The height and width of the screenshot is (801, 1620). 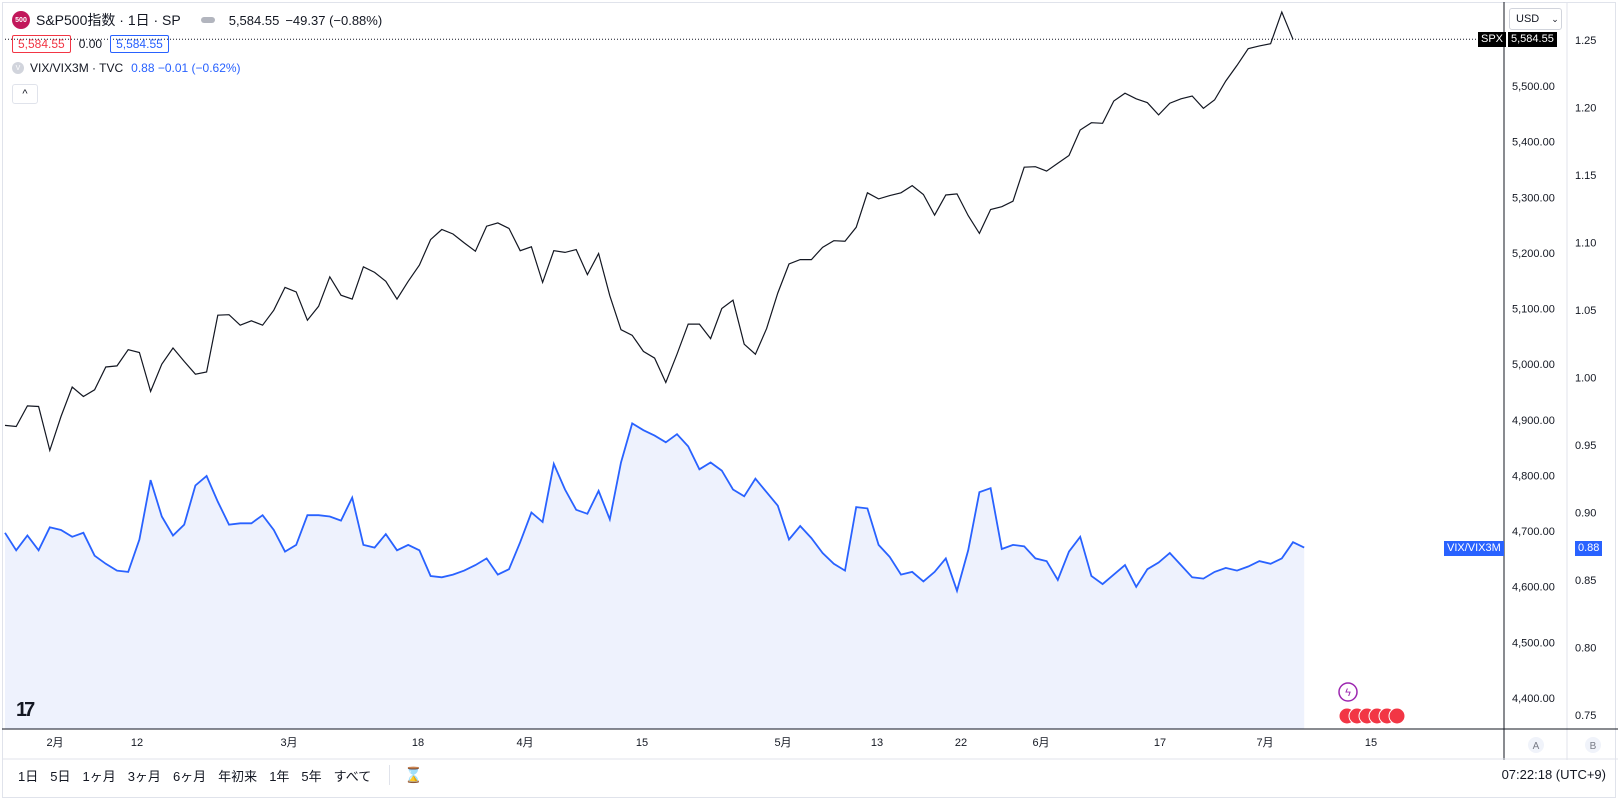 I want to click on time-axis: 2月 12 3月 18 4月 15 5月 13 22 6月 17 7月 15, so click(x=711, y=743).